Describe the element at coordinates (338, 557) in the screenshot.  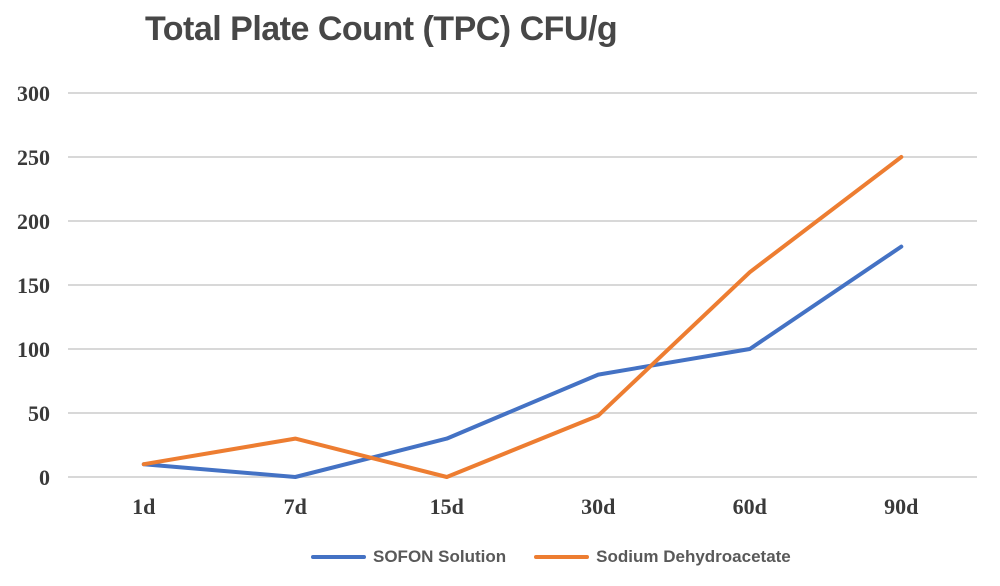
I see `legend-line-swatch-blue` at that location.